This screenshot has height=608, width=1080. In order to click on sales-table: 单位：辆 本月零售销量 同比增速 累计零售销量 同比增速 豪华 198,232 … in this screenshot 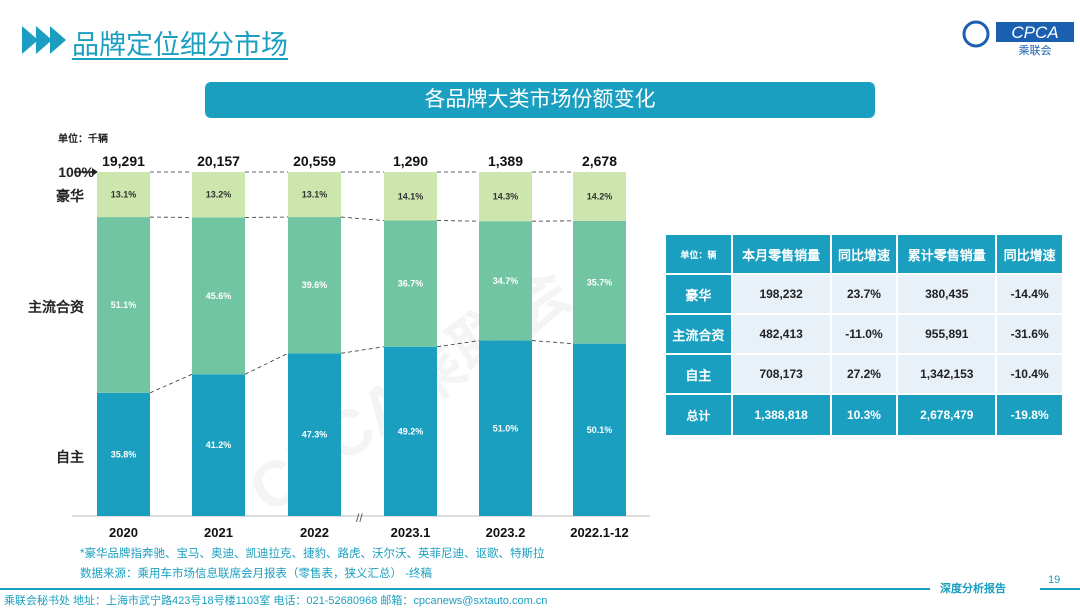, I will do `click(864, 335)`.